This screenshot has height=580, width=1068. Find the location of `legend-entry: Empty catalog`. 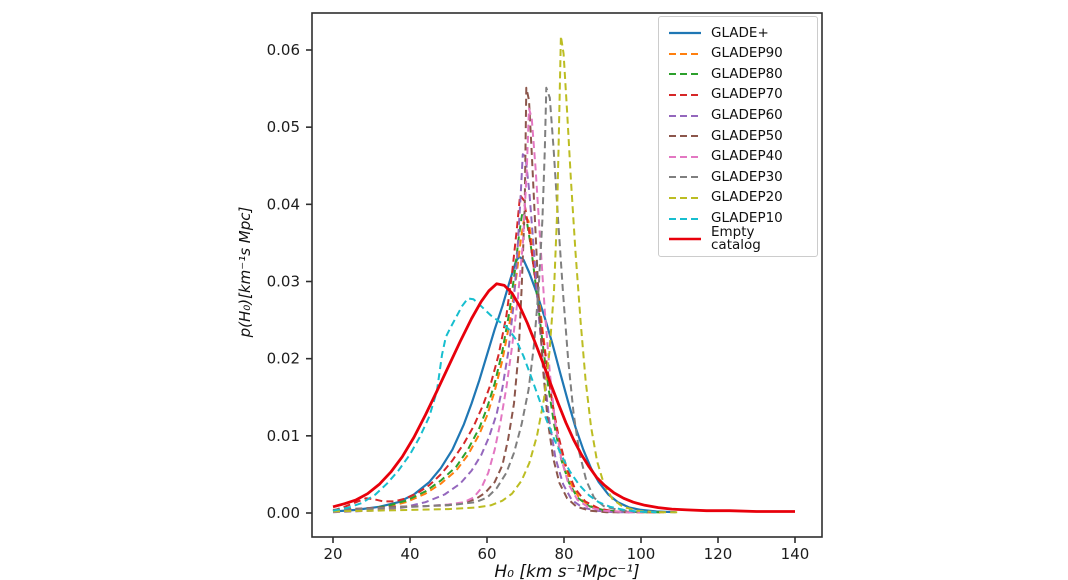

legend-entry: Empty catalog is located at coordinates (738, 238).